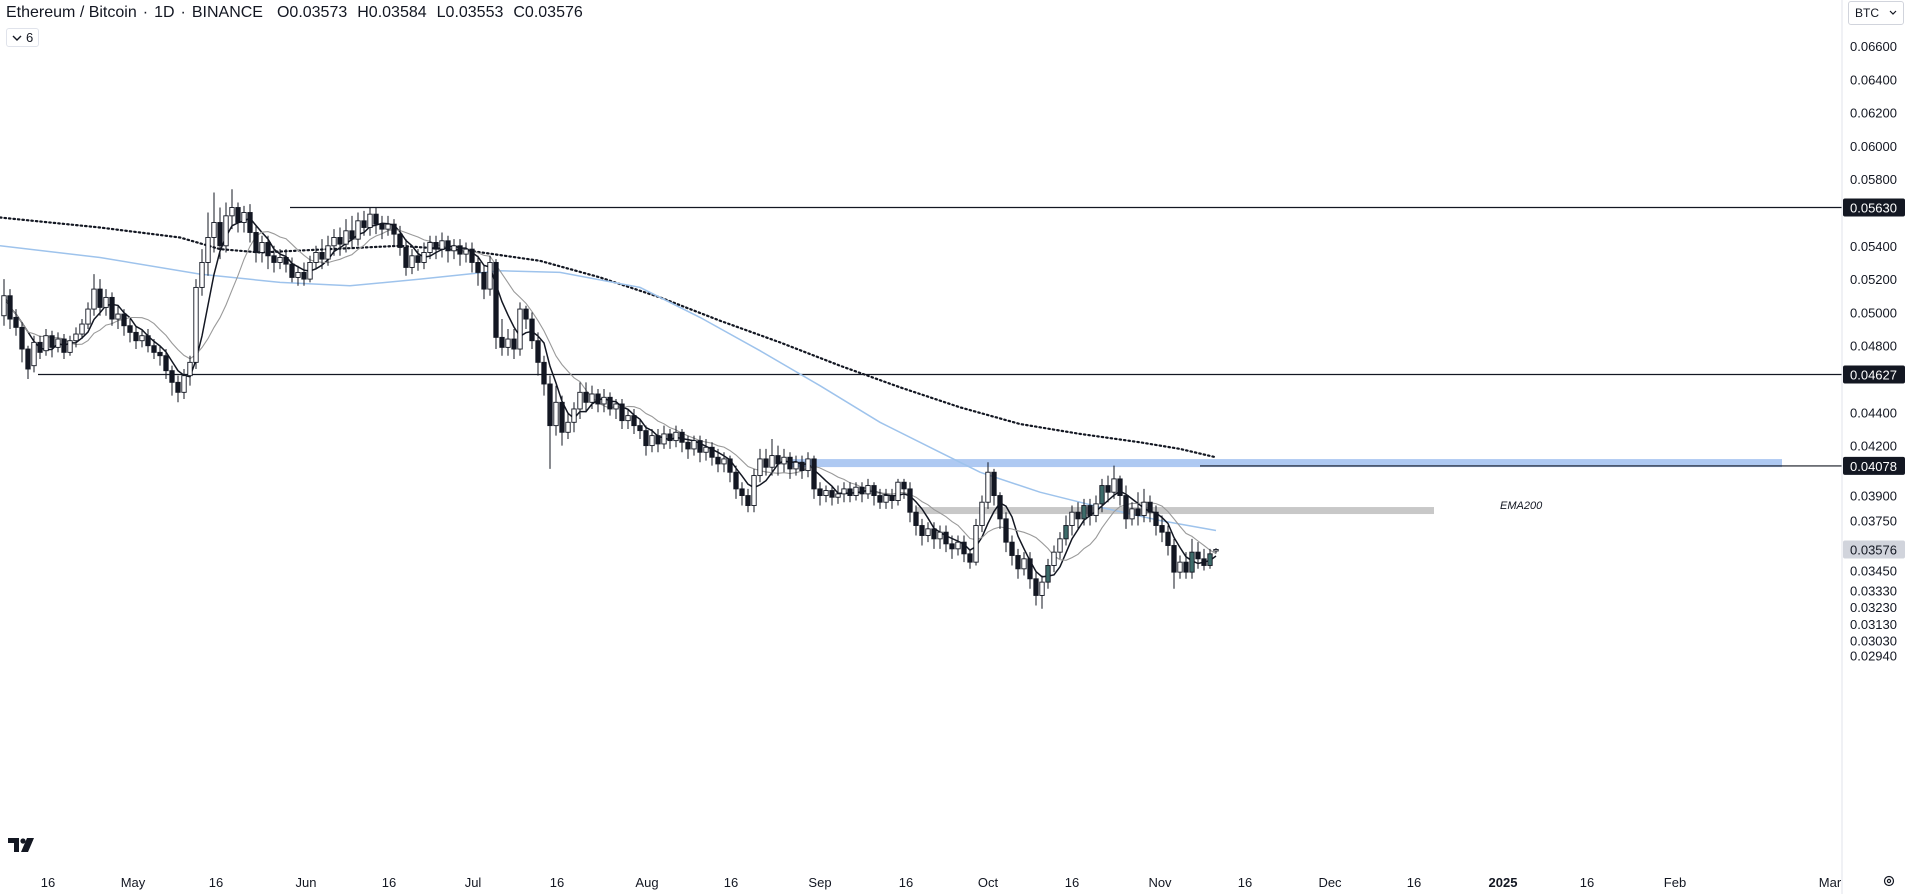 This screenshot has width=1916, height=894. What do you see at coordinates (548, 12) in the screenshot?
I see `close-value: C0.03576` at bounding box center [548, 12].